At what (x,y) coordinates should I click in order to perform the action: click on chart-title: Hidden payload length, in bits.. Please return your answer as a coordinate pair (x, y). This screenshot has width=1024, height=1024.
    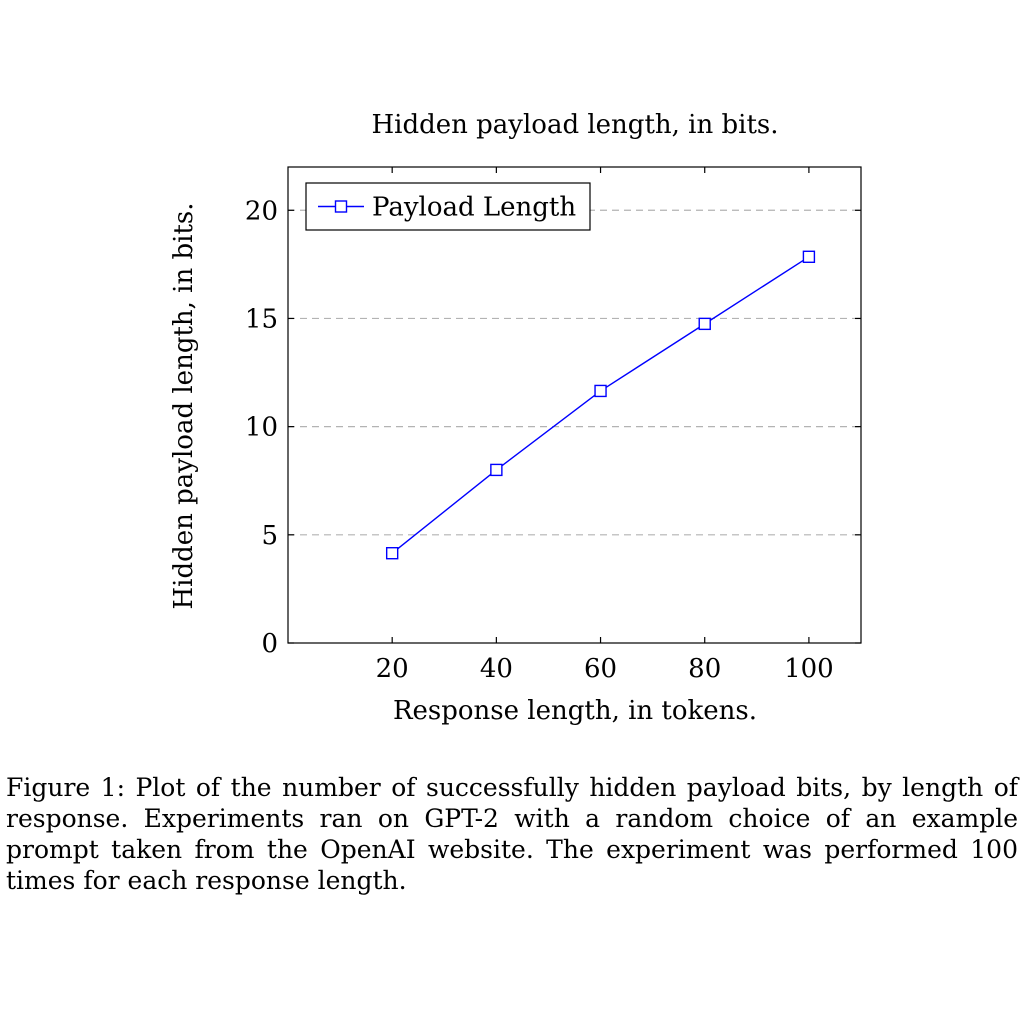
    Looking at the image, I should click on (574, 125).